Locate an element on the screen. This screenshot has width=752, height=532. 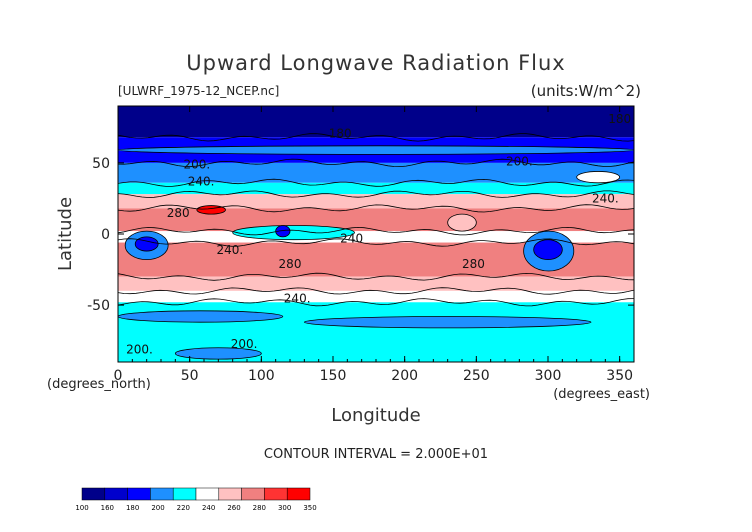
y-tick-label-0: -50 is located at coordinates (98, 306).